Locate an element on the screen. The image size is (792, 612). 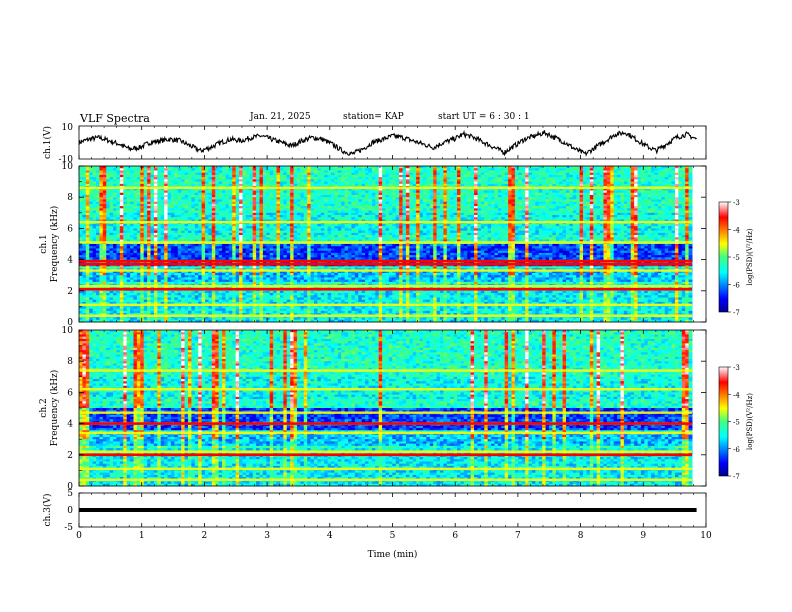
x-tick-label: 5 is located at coordinates (393, 536).